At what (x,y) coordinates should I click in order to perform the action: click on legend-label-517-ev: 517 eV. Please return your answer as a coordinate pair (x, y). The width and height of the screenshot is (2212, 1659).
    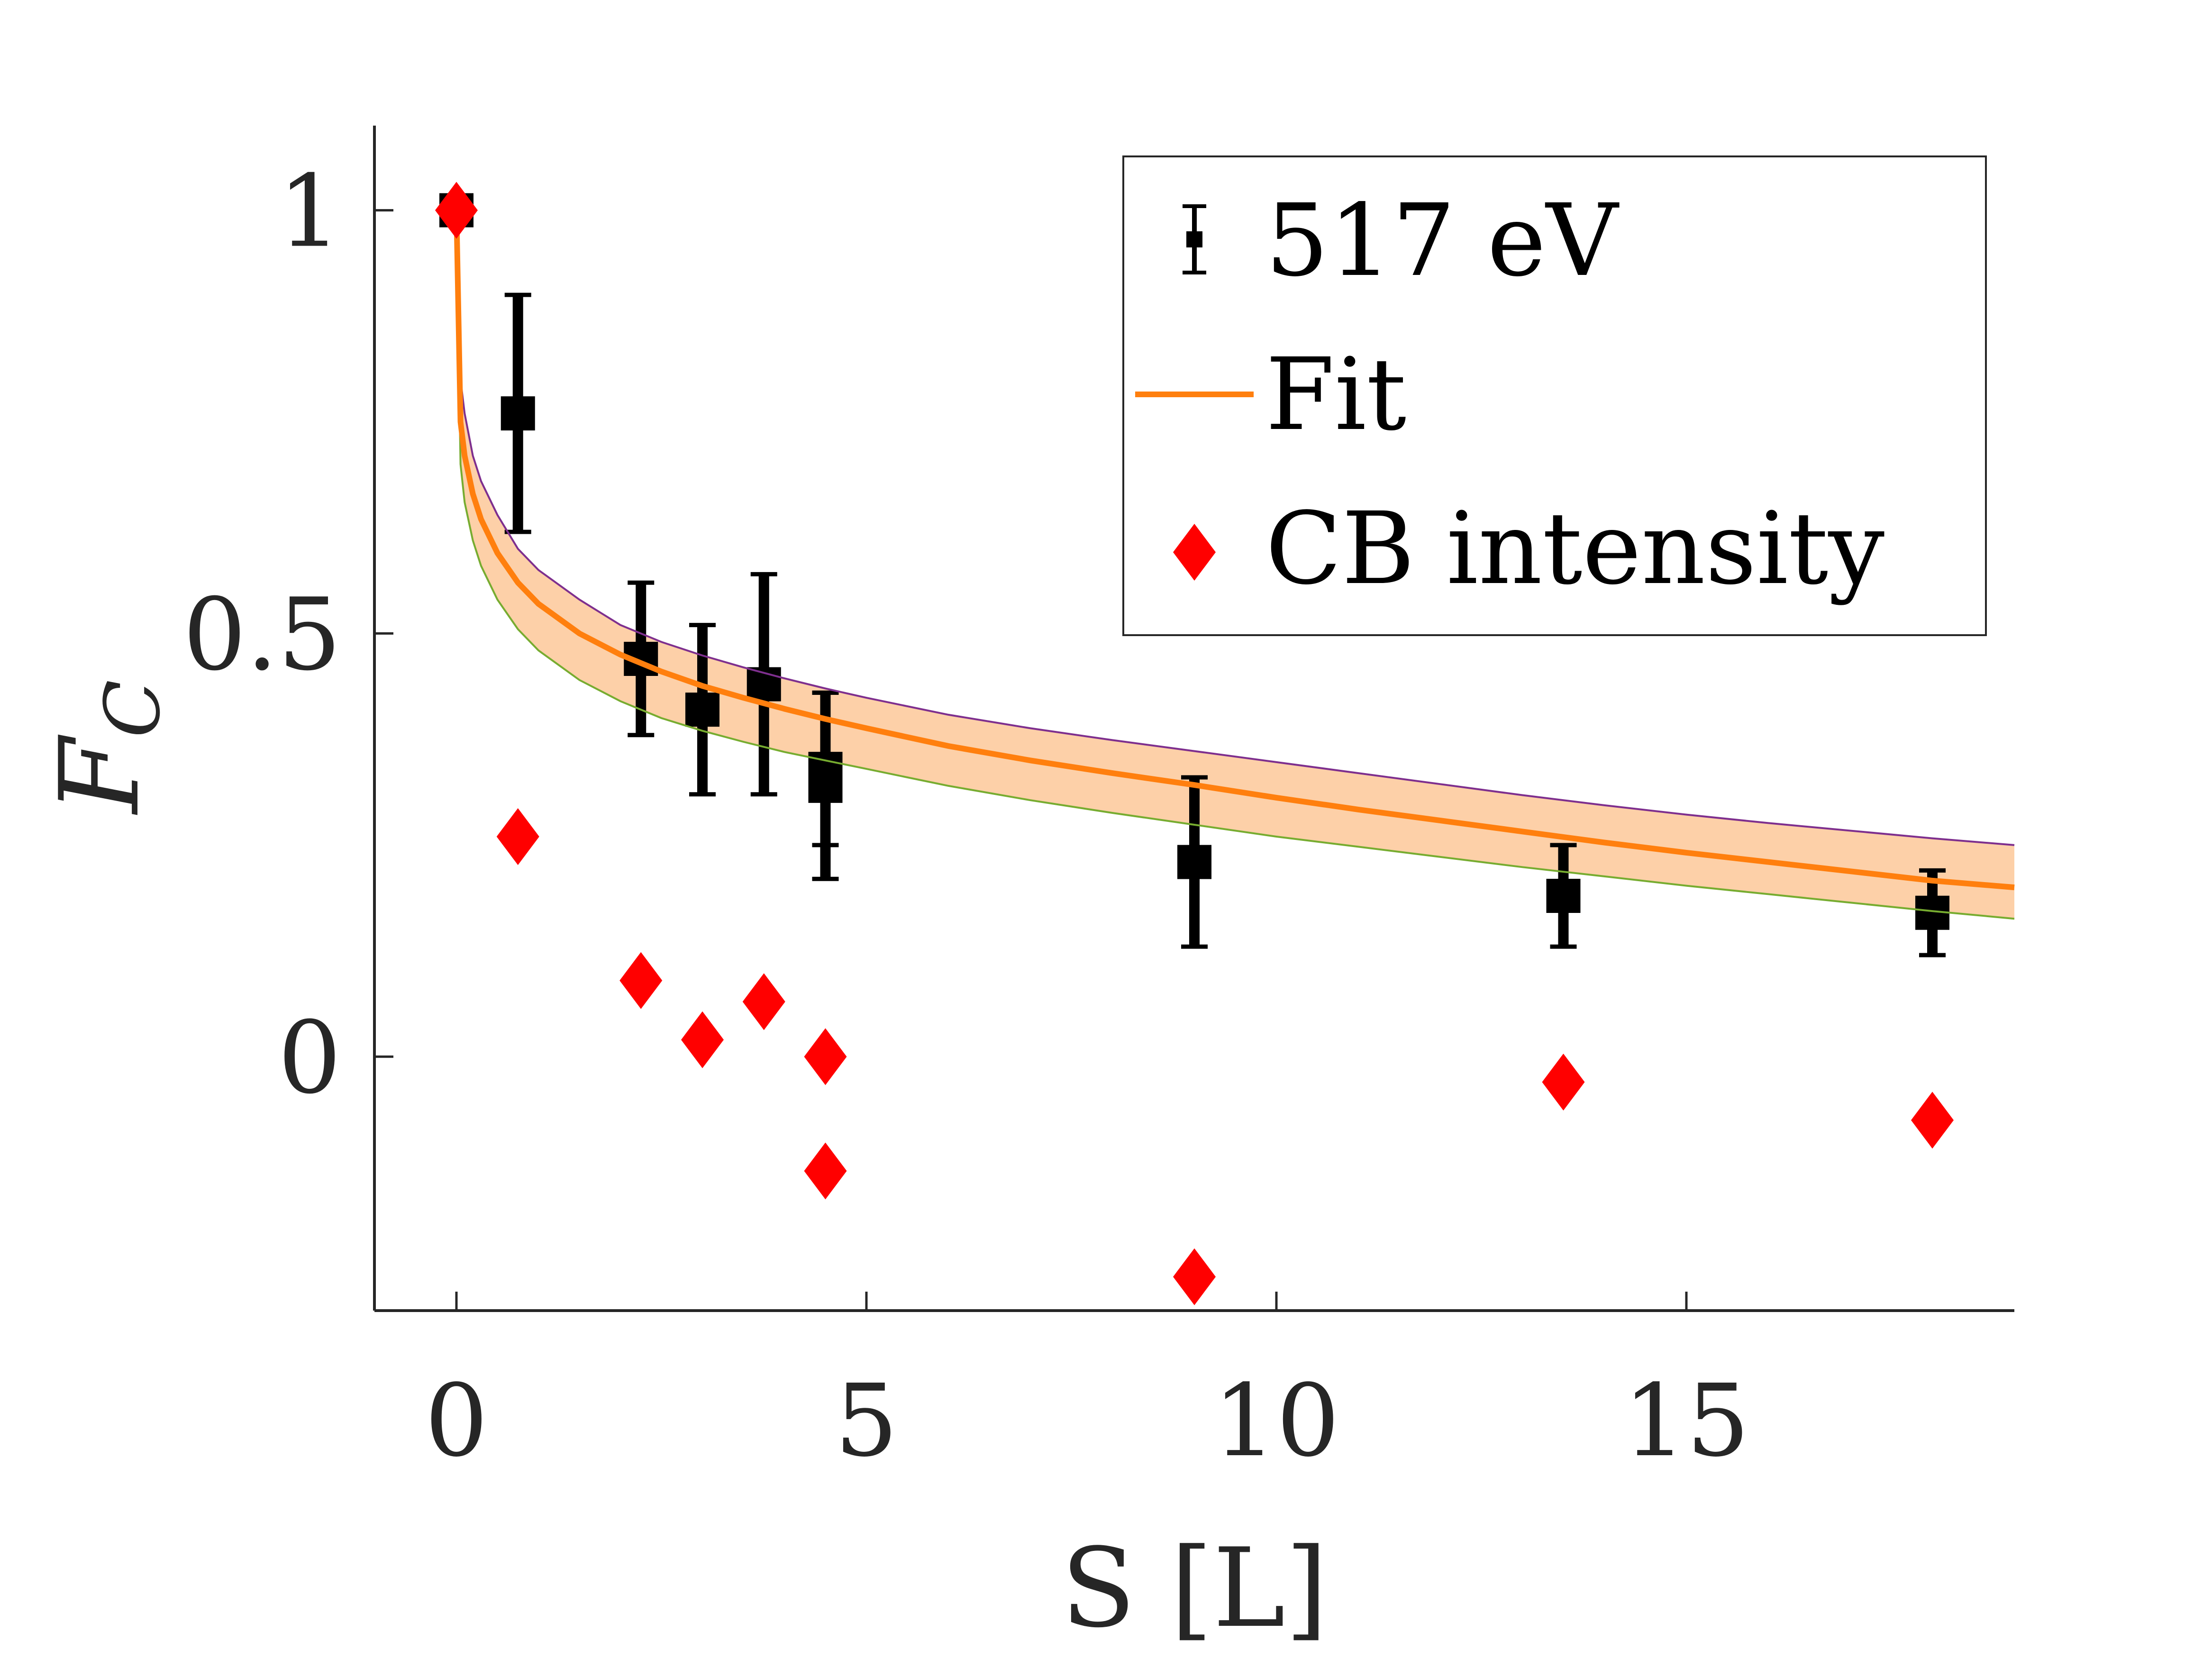
    Looking at the image, I should click on (1442, 240).